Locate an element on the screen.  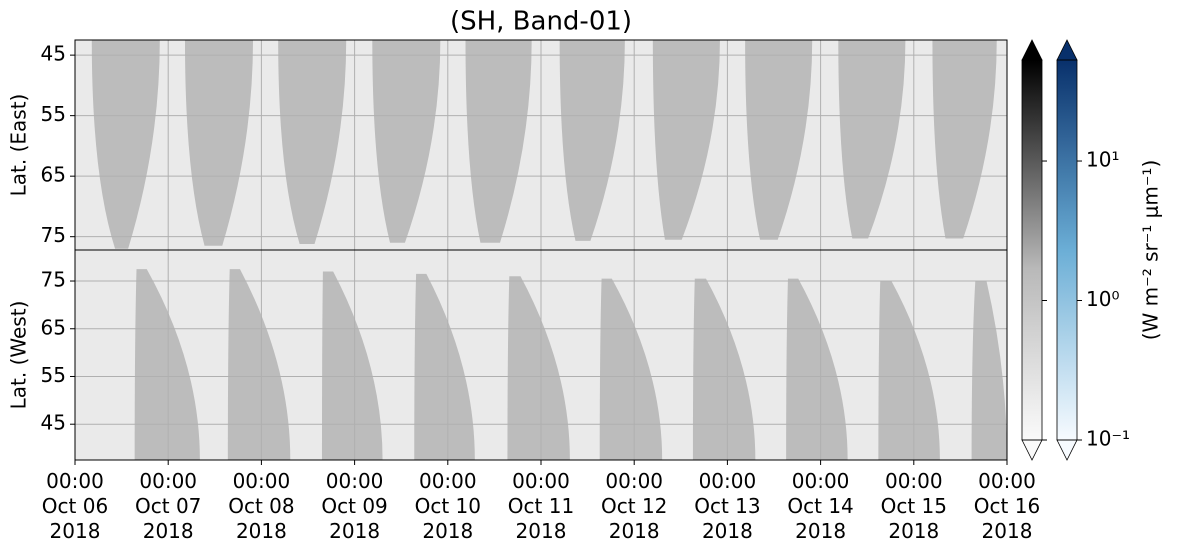
x-tick-label: 00:00 Oct 06 2018 is located at coordinates (75, 506).